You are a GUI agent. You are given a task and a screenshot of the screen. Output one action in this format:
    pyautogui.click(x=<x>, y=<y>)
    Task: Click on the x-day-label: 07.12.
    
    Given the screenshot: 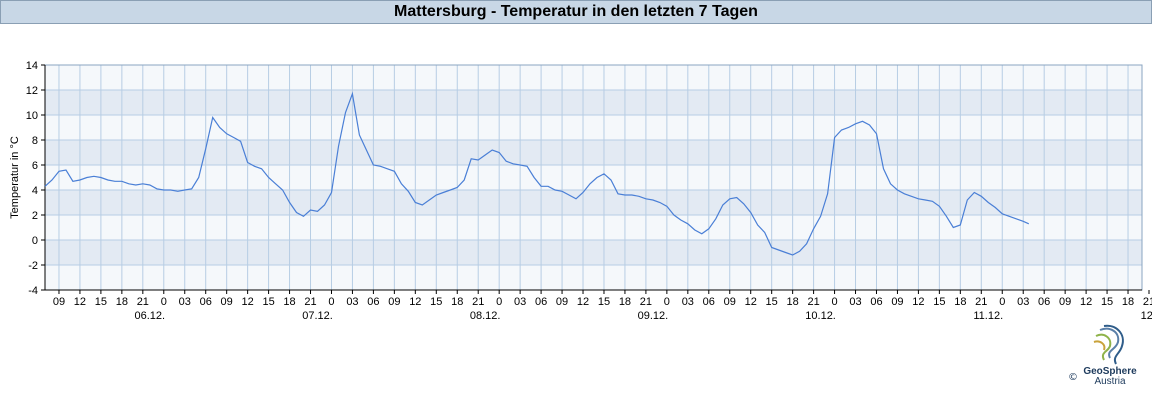 What is the action you would take?
    pyautogui.click(x=317, y=316)
    